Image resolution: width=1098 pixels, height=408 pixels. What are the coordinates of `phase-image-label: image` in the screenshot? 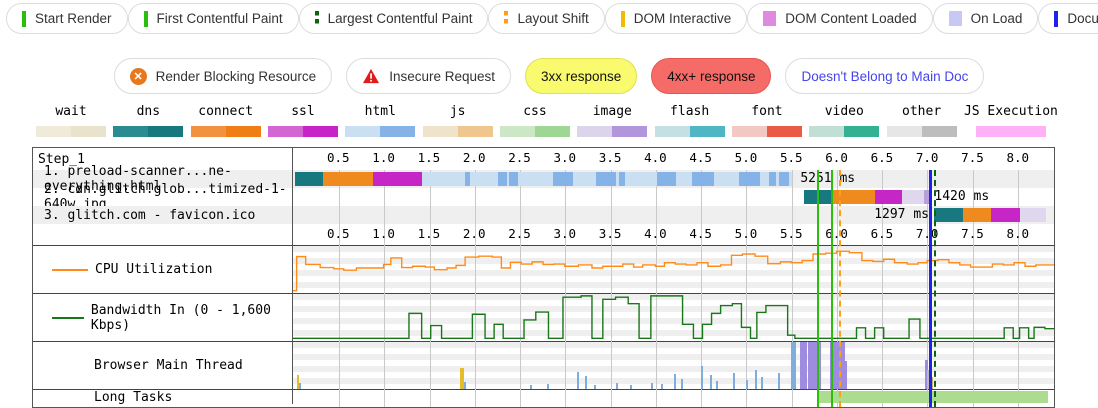 It's located at (612, 111).